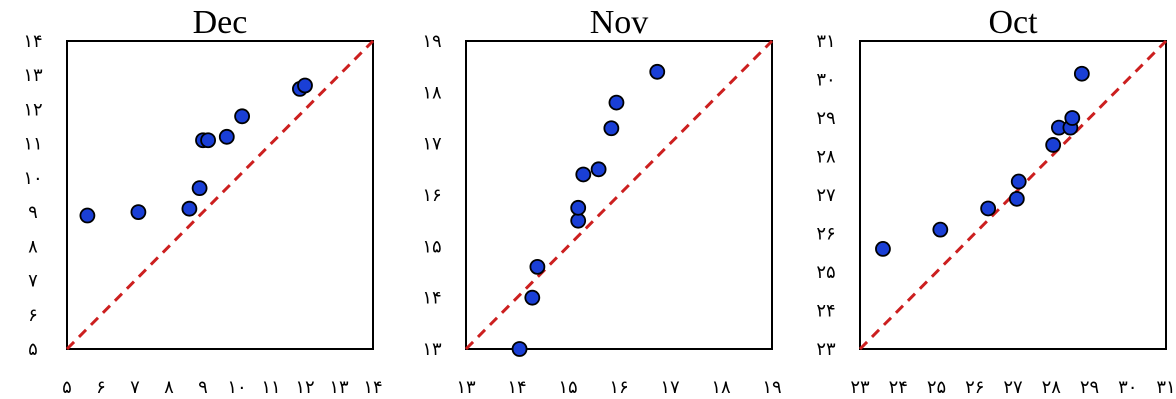  What do you see at coordinates (826, 157) in the screenshot?
I see `y-tick-label: ۲۸` at bounding box center [826, 157].